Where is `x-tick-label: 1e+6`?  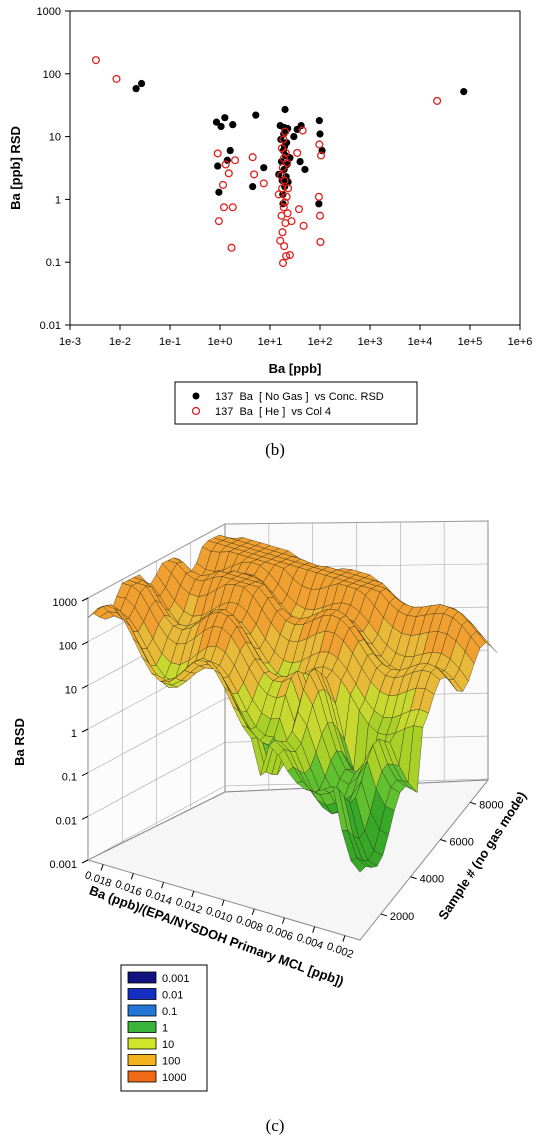 x-tick-label: 1e+6 is located at coordinates (520, 342).